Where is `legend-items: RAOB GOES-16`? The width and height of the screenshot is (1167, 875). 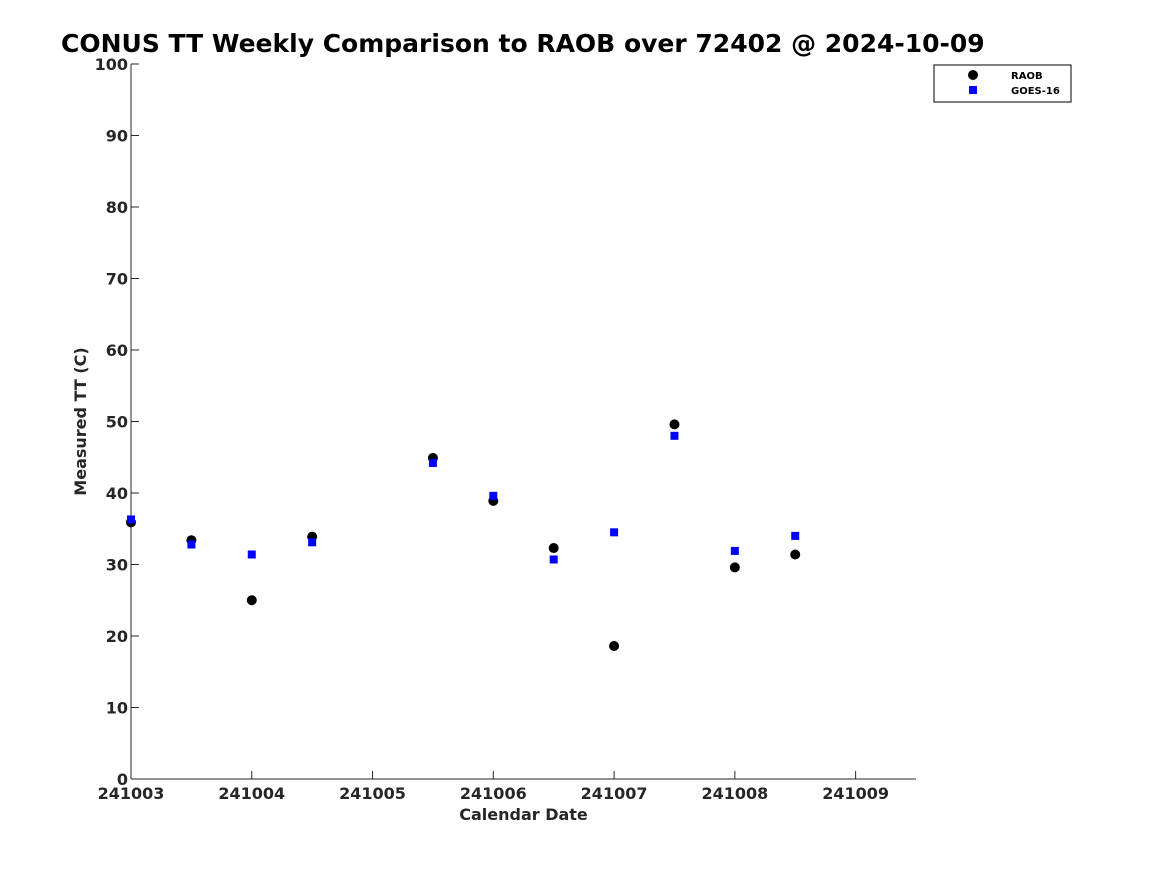 legend-items: RAOB GOES-16 is located at coordinates (1014, 83).